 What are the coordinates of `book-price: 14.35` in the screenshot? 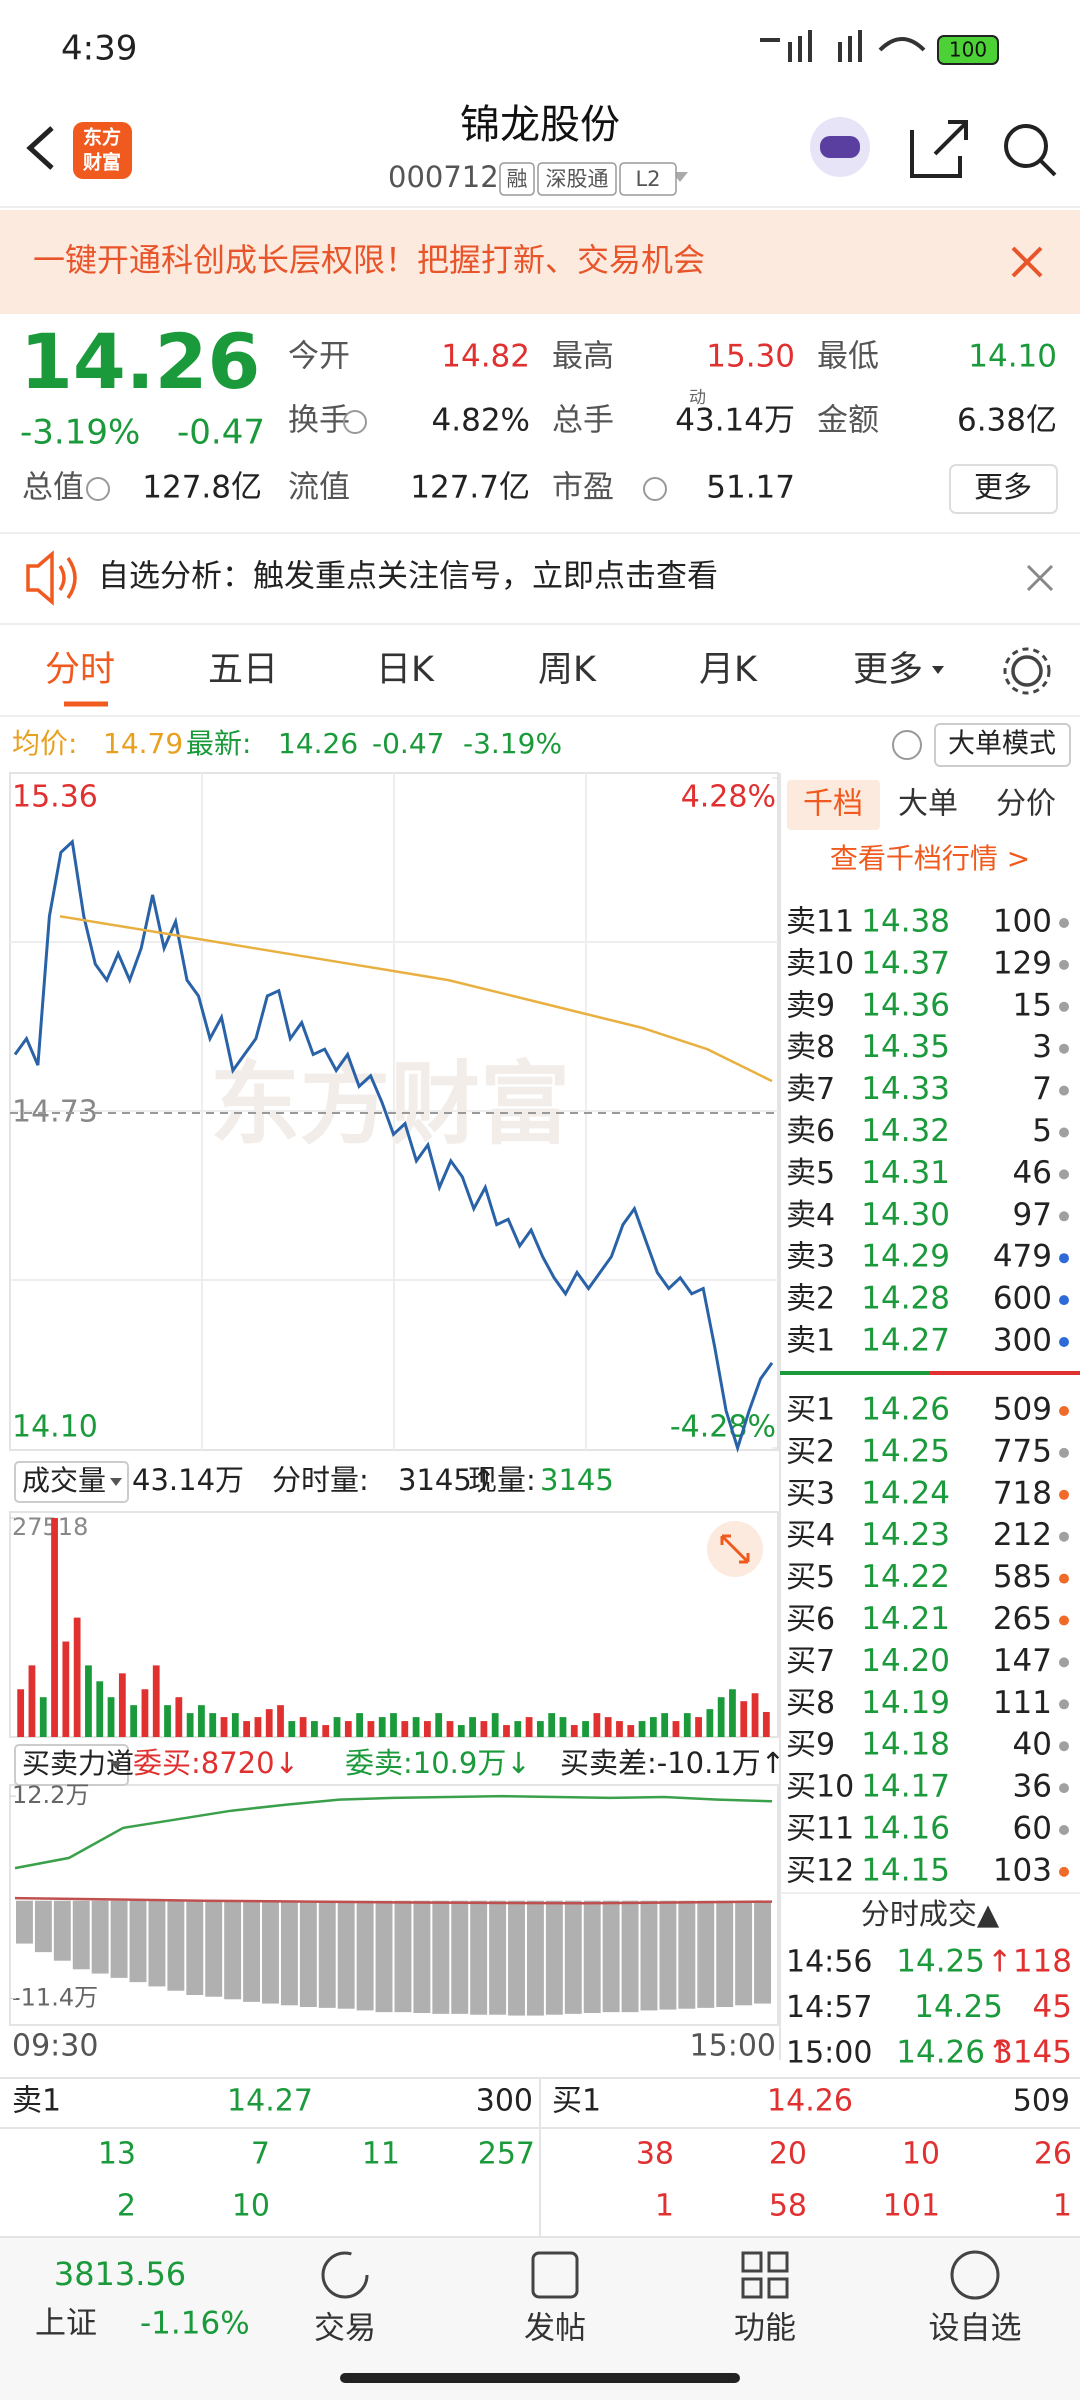 It's located at (905, 1047).